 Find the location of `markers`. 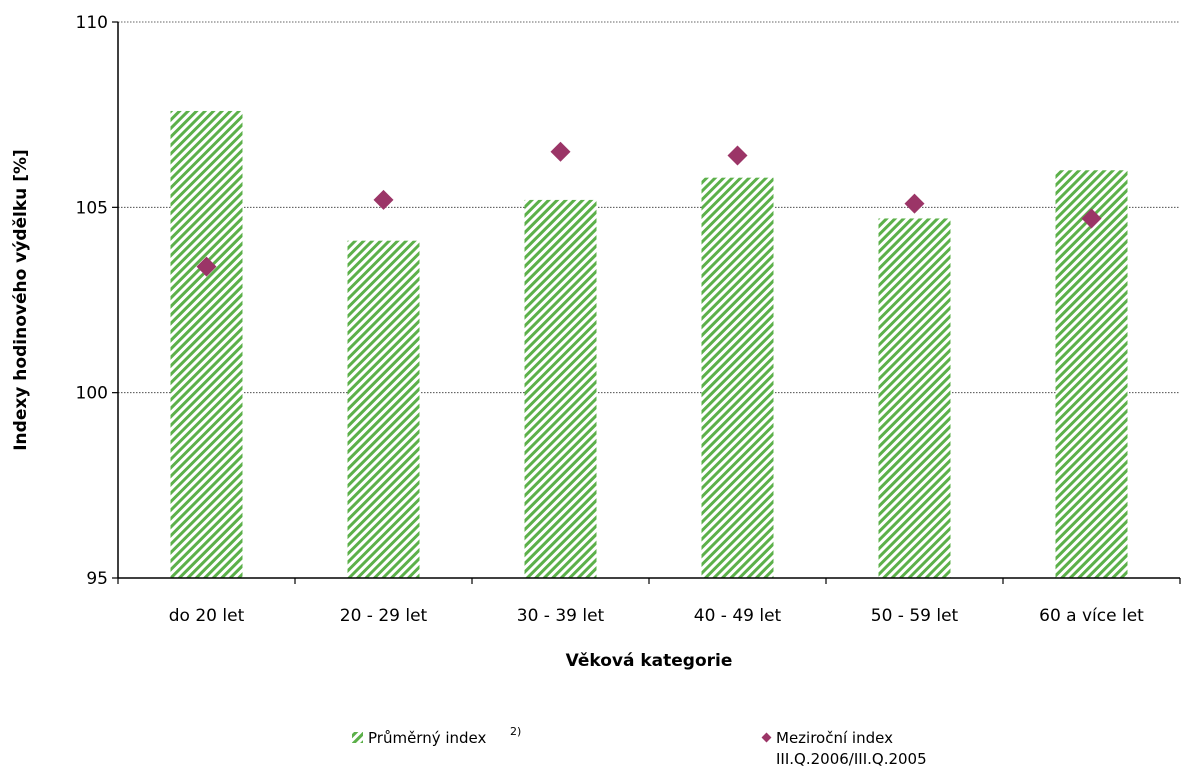

markers is located at coordinates (649, 209).